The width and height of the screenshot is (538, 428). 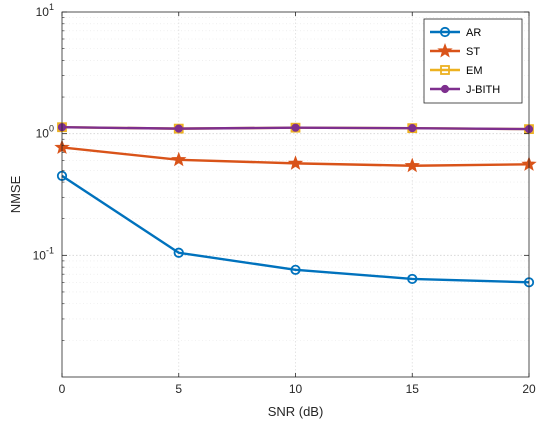 I want to click on y-tick-label: 10¹, so click(x=45, y=10).